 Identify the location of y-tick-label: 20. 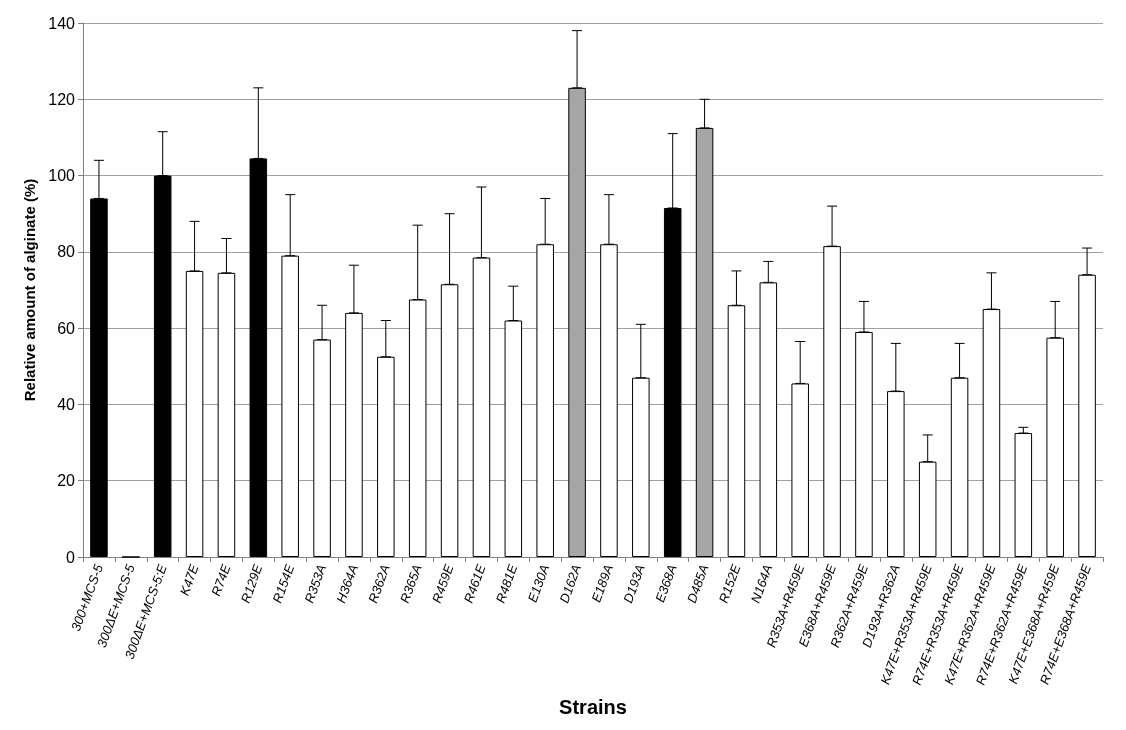
(66, 481).